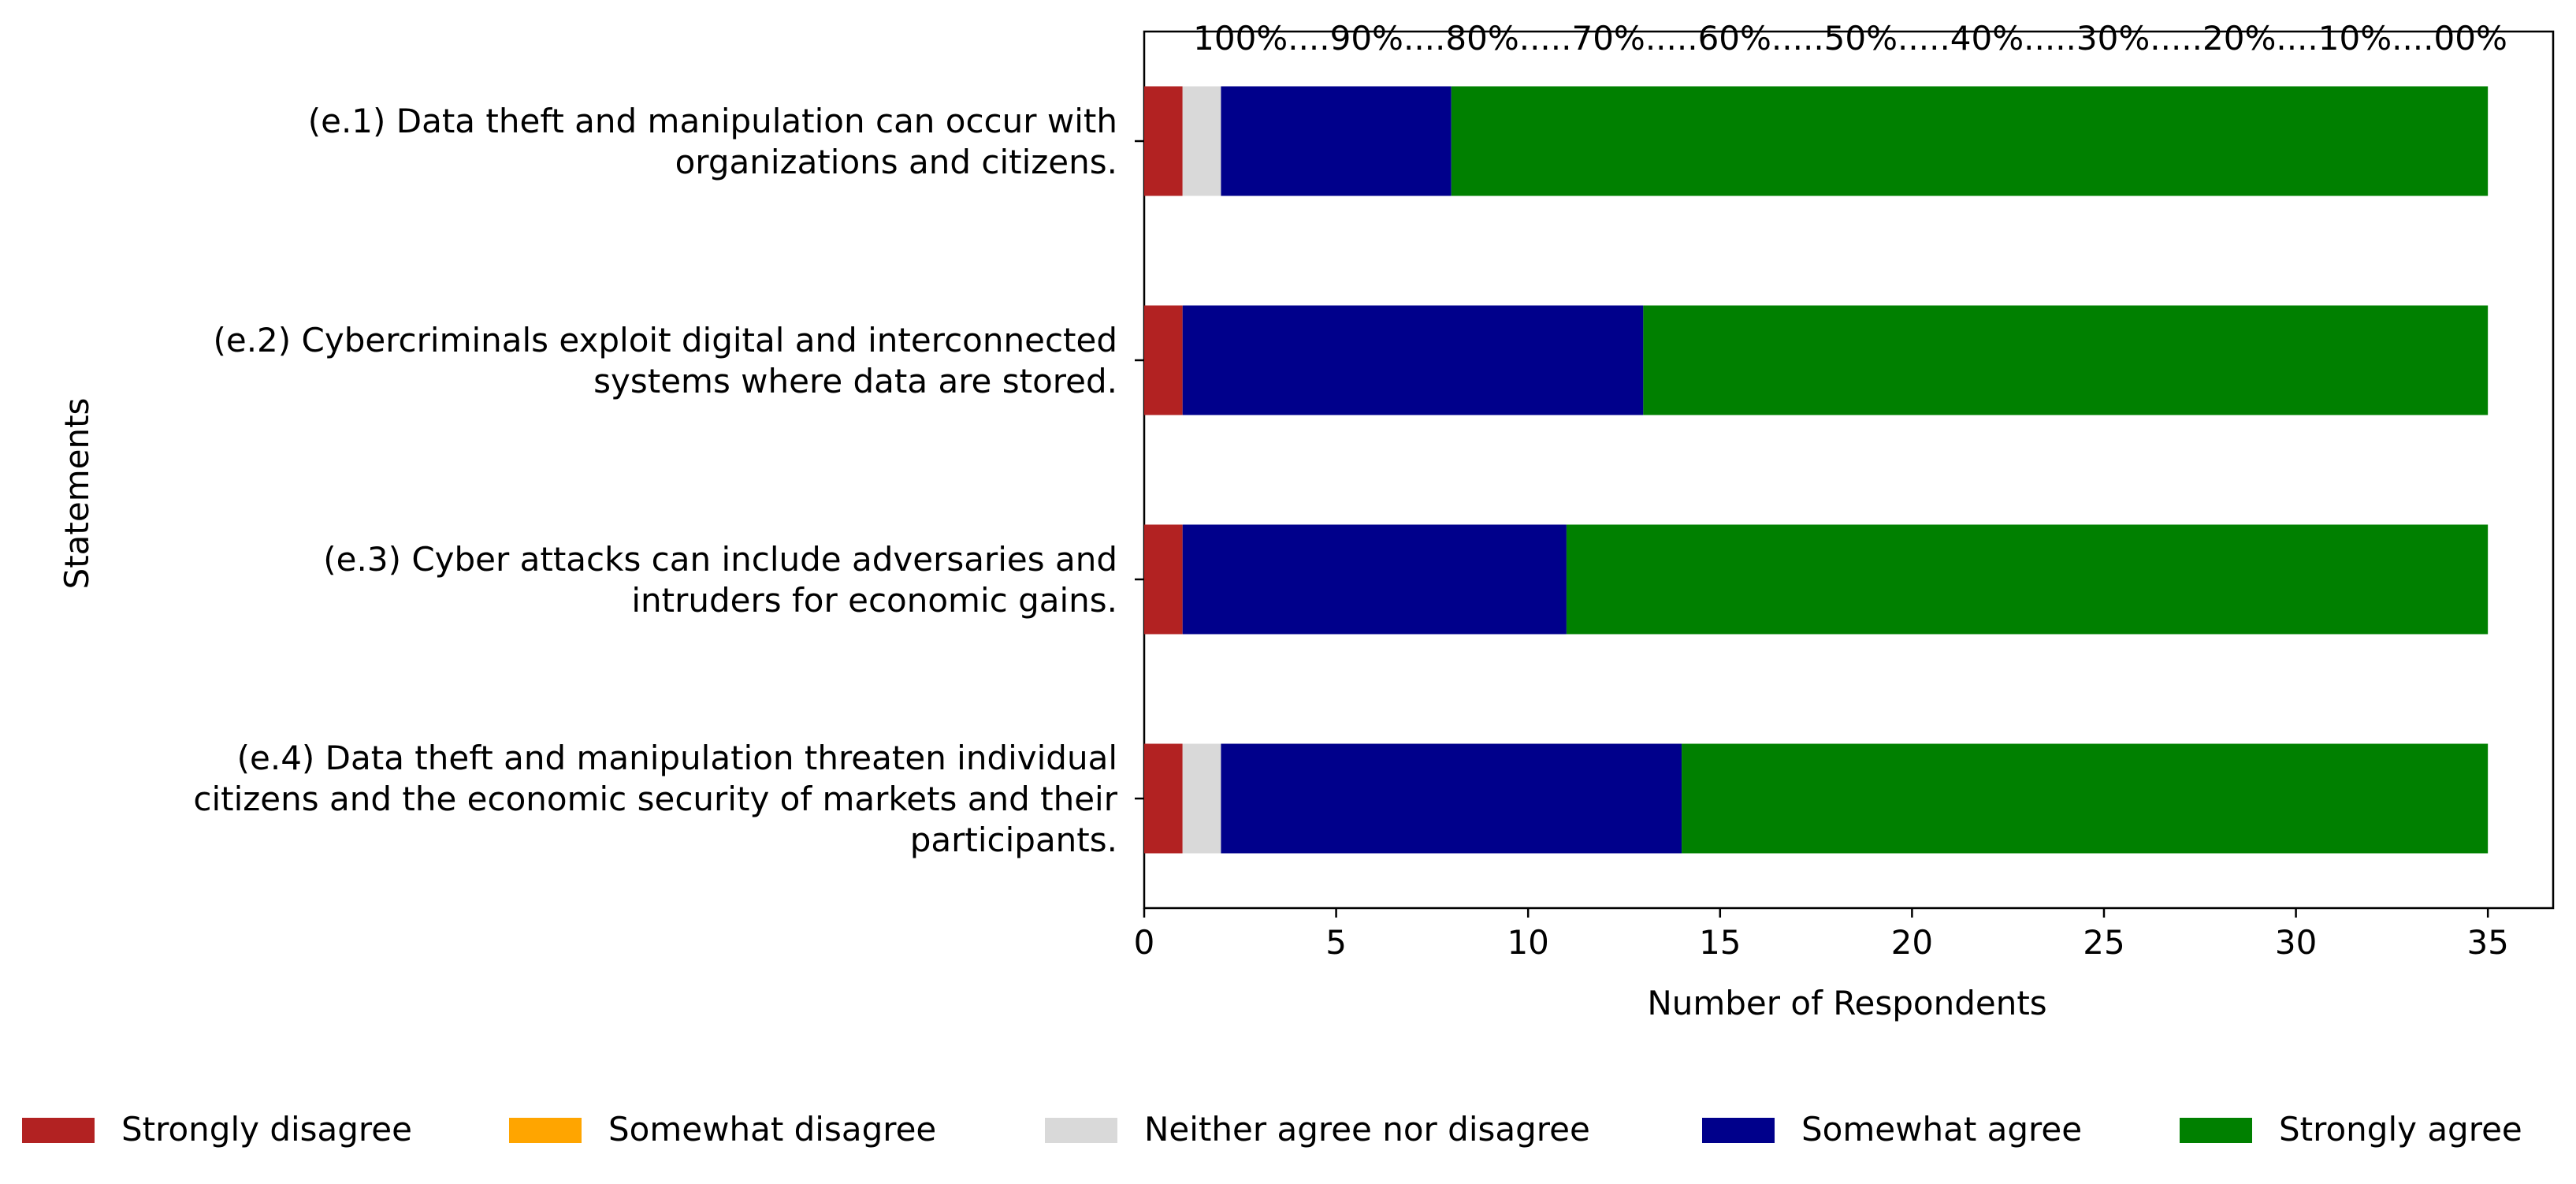 The width and height of the screenshot is (2576, 1184). What do you see at coordinates (1821, 935) in the screenshot?
I see `x-axis-ticks: 0 5 10 15 20 25 30 35` at bounding box center [1821, 935].